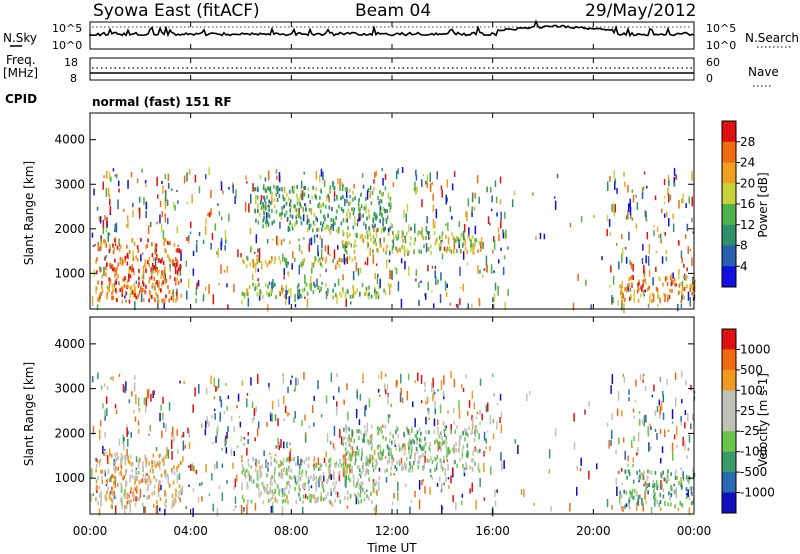 This screenshot has height=554, width=800. I want to click on colorbar-tick-label: 1000, so click(755, 349).